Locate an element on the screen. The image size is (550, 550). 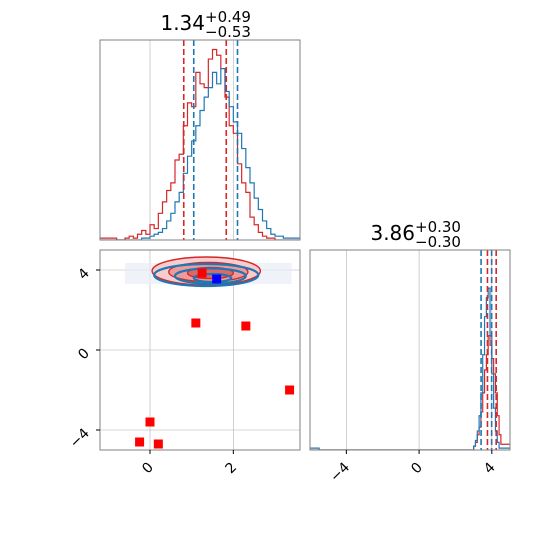
hist-p1-title: 1.34 is located at coordinates (182, 23).